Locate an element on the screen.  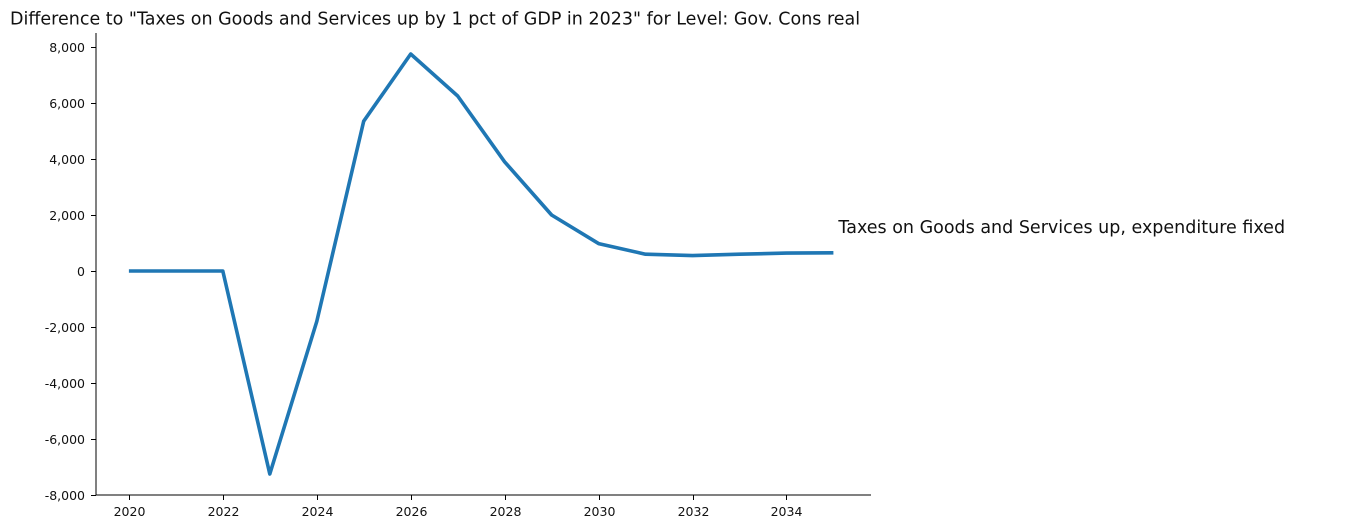
y-tick-label: -6,000 is located at coordinates (65, 439).